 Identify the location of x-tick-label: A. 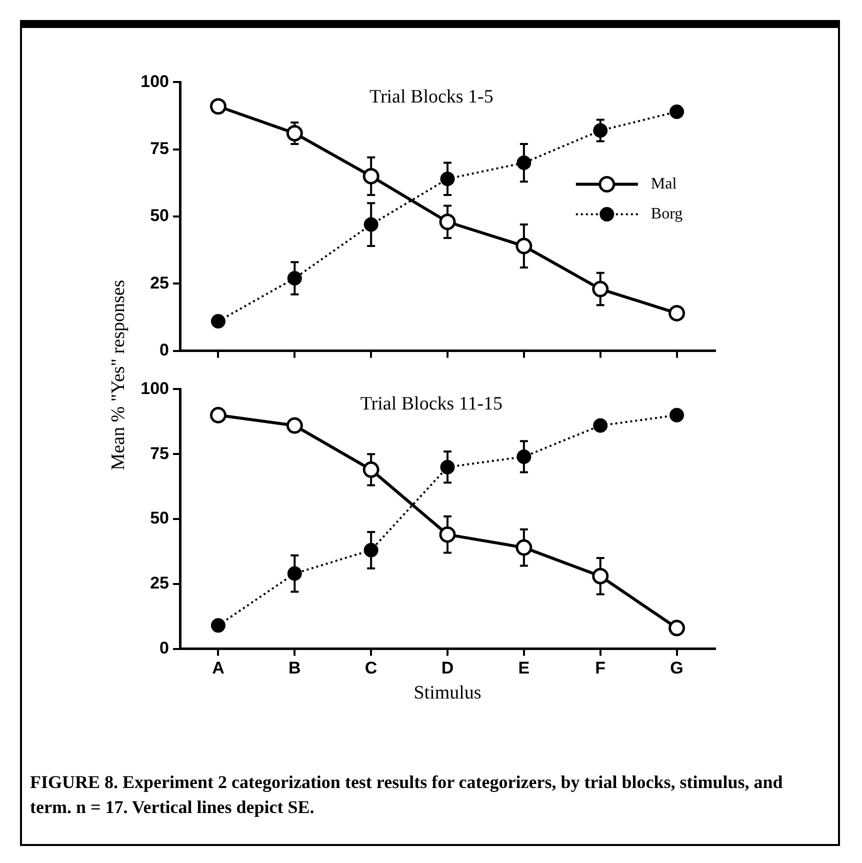
(218, 668).